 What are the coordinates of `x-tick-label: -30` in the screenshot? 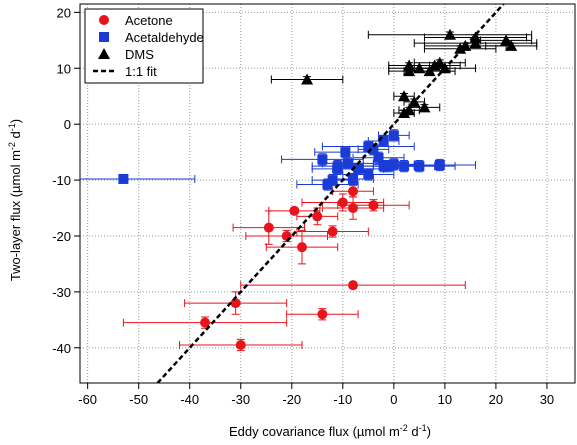 It's located at (240, 399).